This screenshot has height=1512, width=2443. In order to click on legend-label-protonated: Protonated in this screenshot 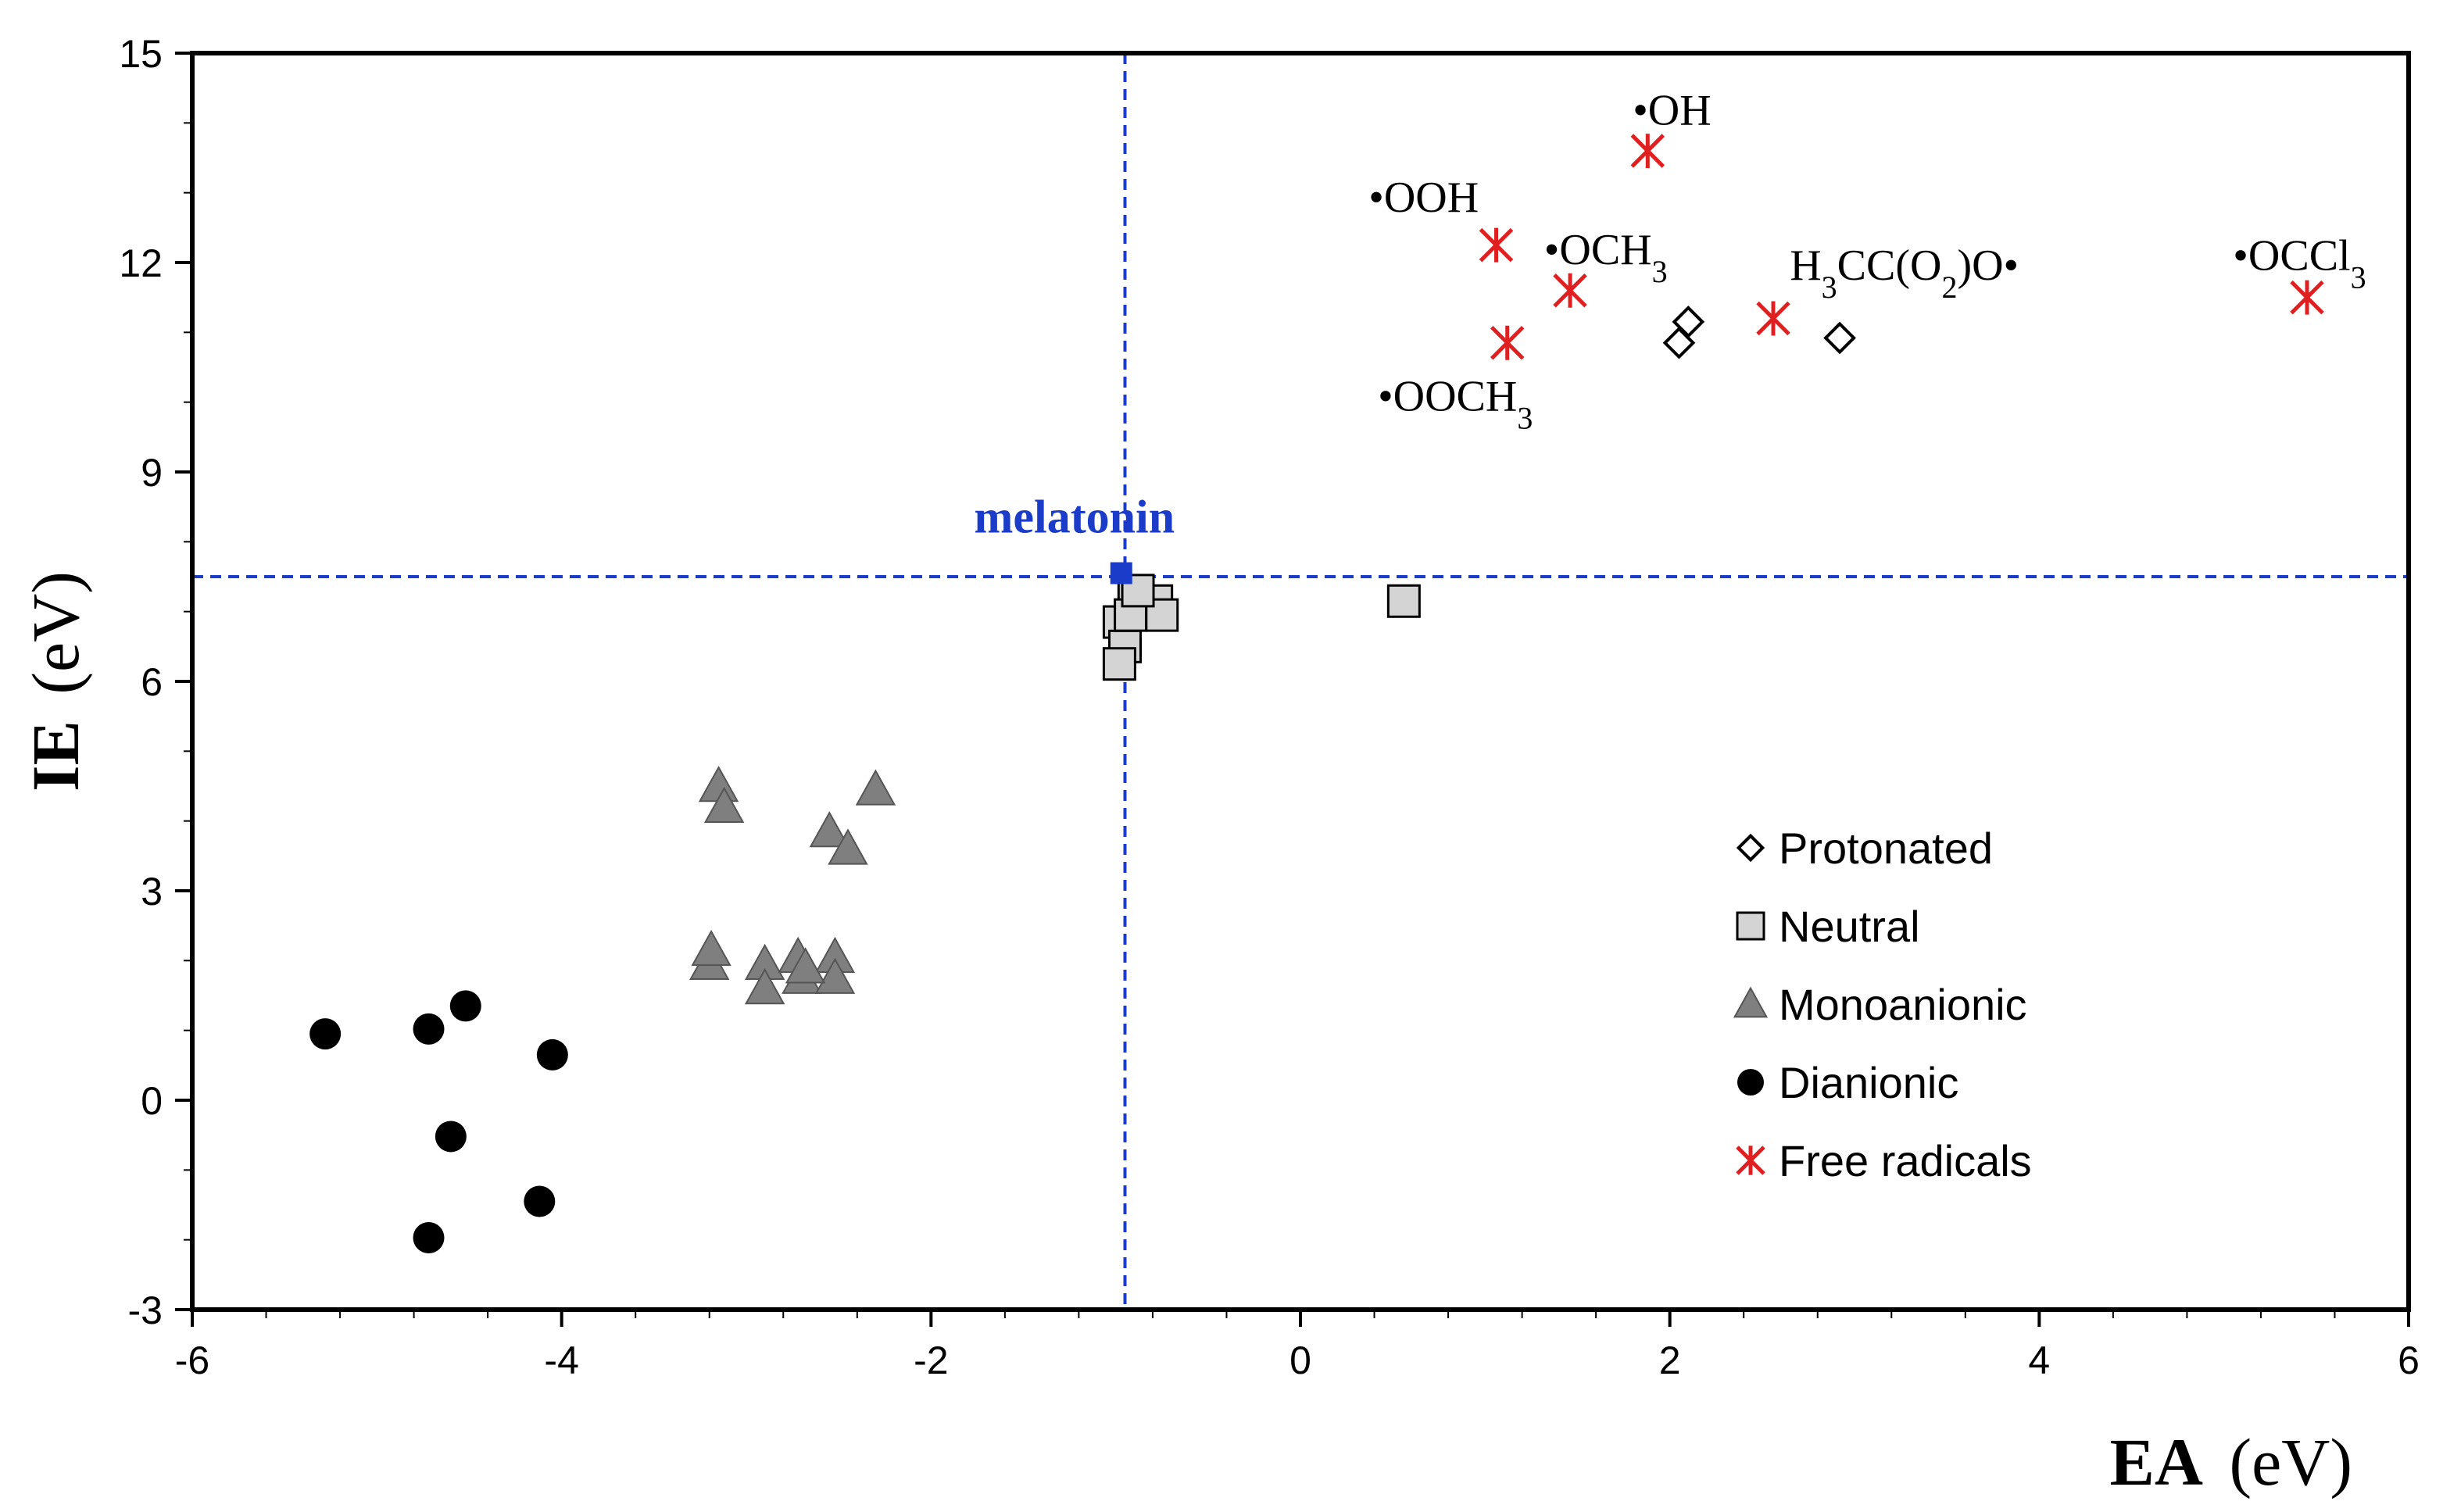, I will do `click(1886, 848)`.